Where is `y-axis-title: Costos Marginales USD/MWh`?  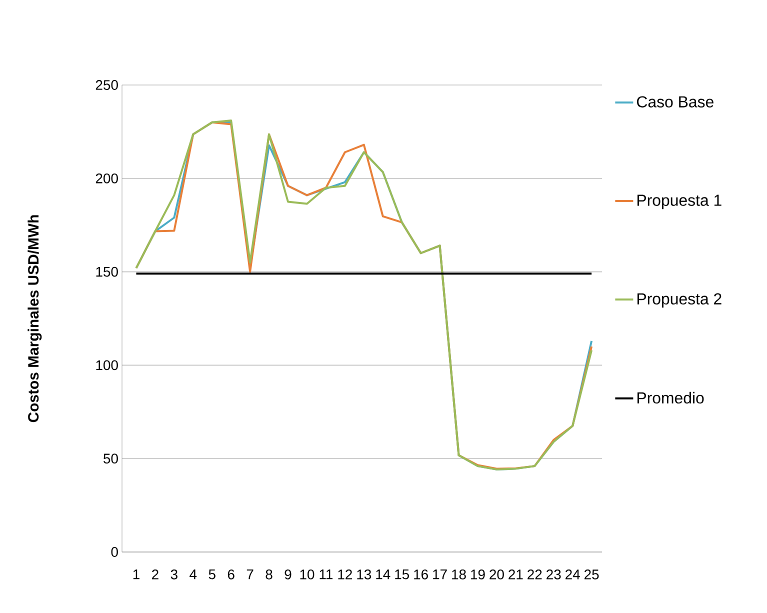
y-axis-title: Costos Marginales USD/MWh is located at coordinates (35, 318).